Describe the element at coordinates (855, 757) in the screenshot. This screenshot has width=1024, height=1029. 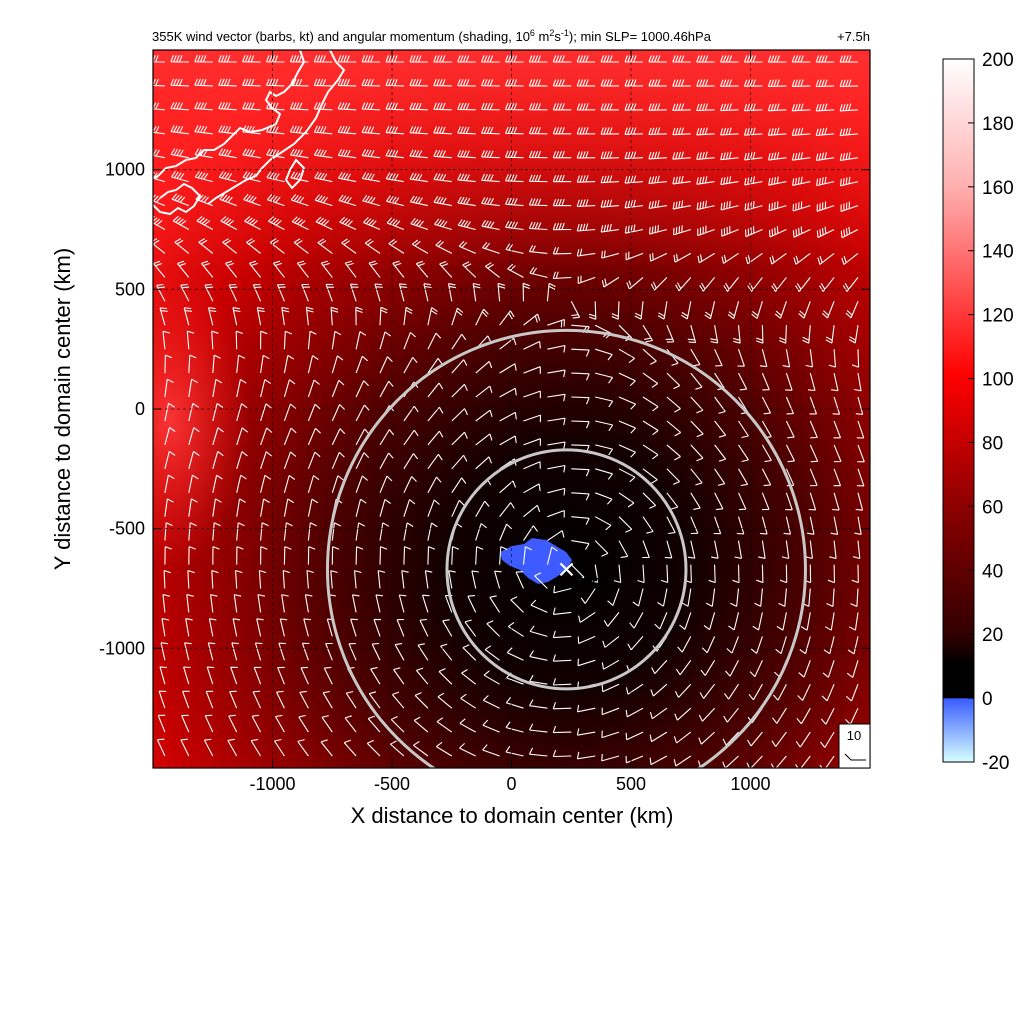
I see `barb-reference-mark` at that location.